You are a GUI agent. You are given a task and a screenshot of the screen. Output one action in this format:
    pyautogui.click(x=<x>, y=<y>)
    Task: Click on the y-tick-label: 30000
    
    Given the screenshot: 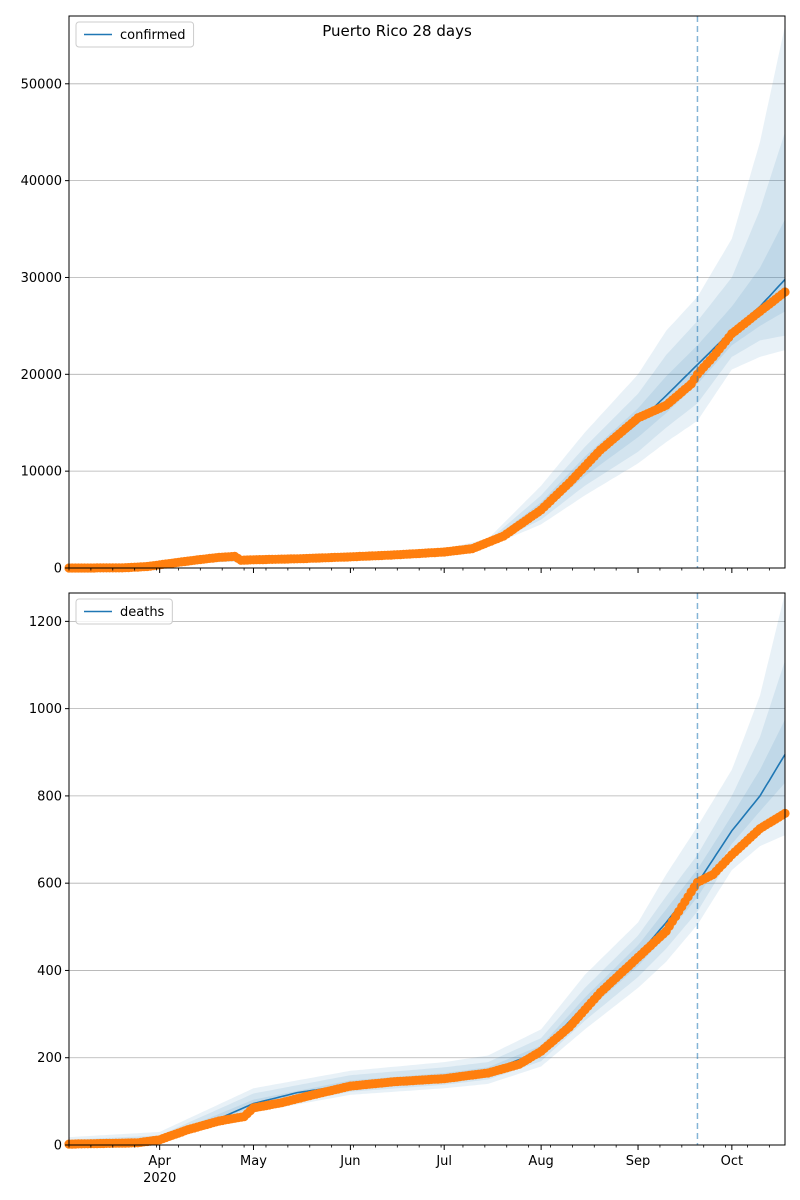 What is the action you would take?
    pyautogui.click(x=41, y=278)
    